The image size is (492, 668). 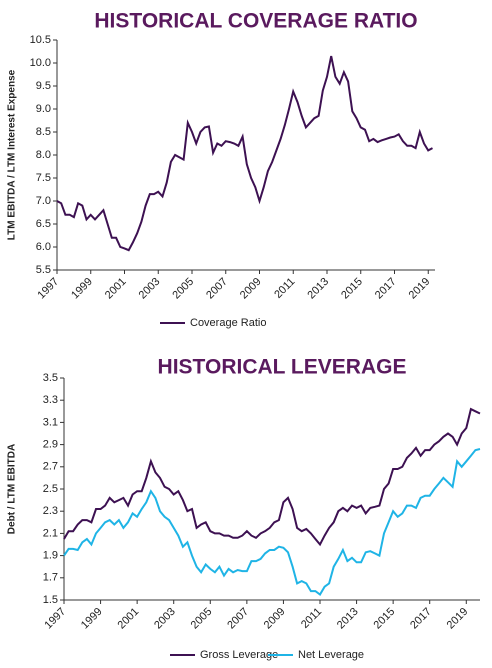 What do you see at coordinates (255, 21) in the screenshot?
I see `chart-title: HISTORICAL COVERAGE RATIO` at bounding box center [255, 21].